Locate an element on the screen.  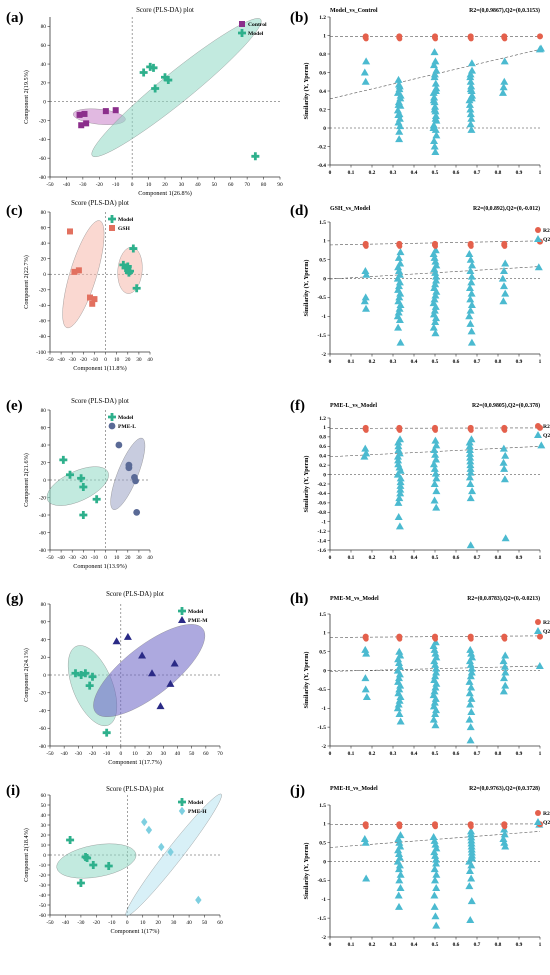
x-tick-label: 0.5 is located at coordinates (435, 362).